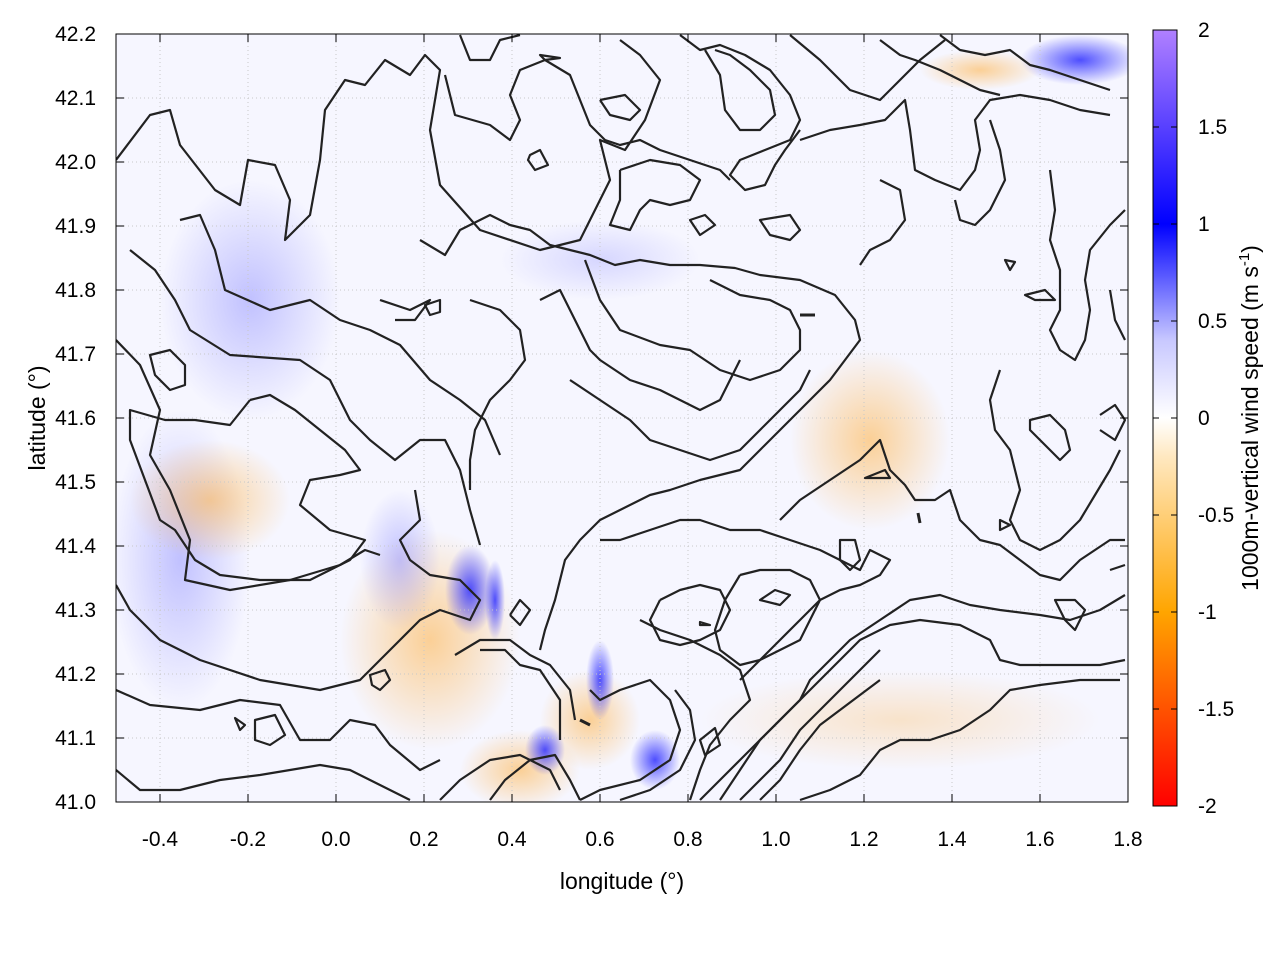  Describe the element at coordinates (160, 839) in the screenshot. I see `x-tick-label: -0.4` at that location.